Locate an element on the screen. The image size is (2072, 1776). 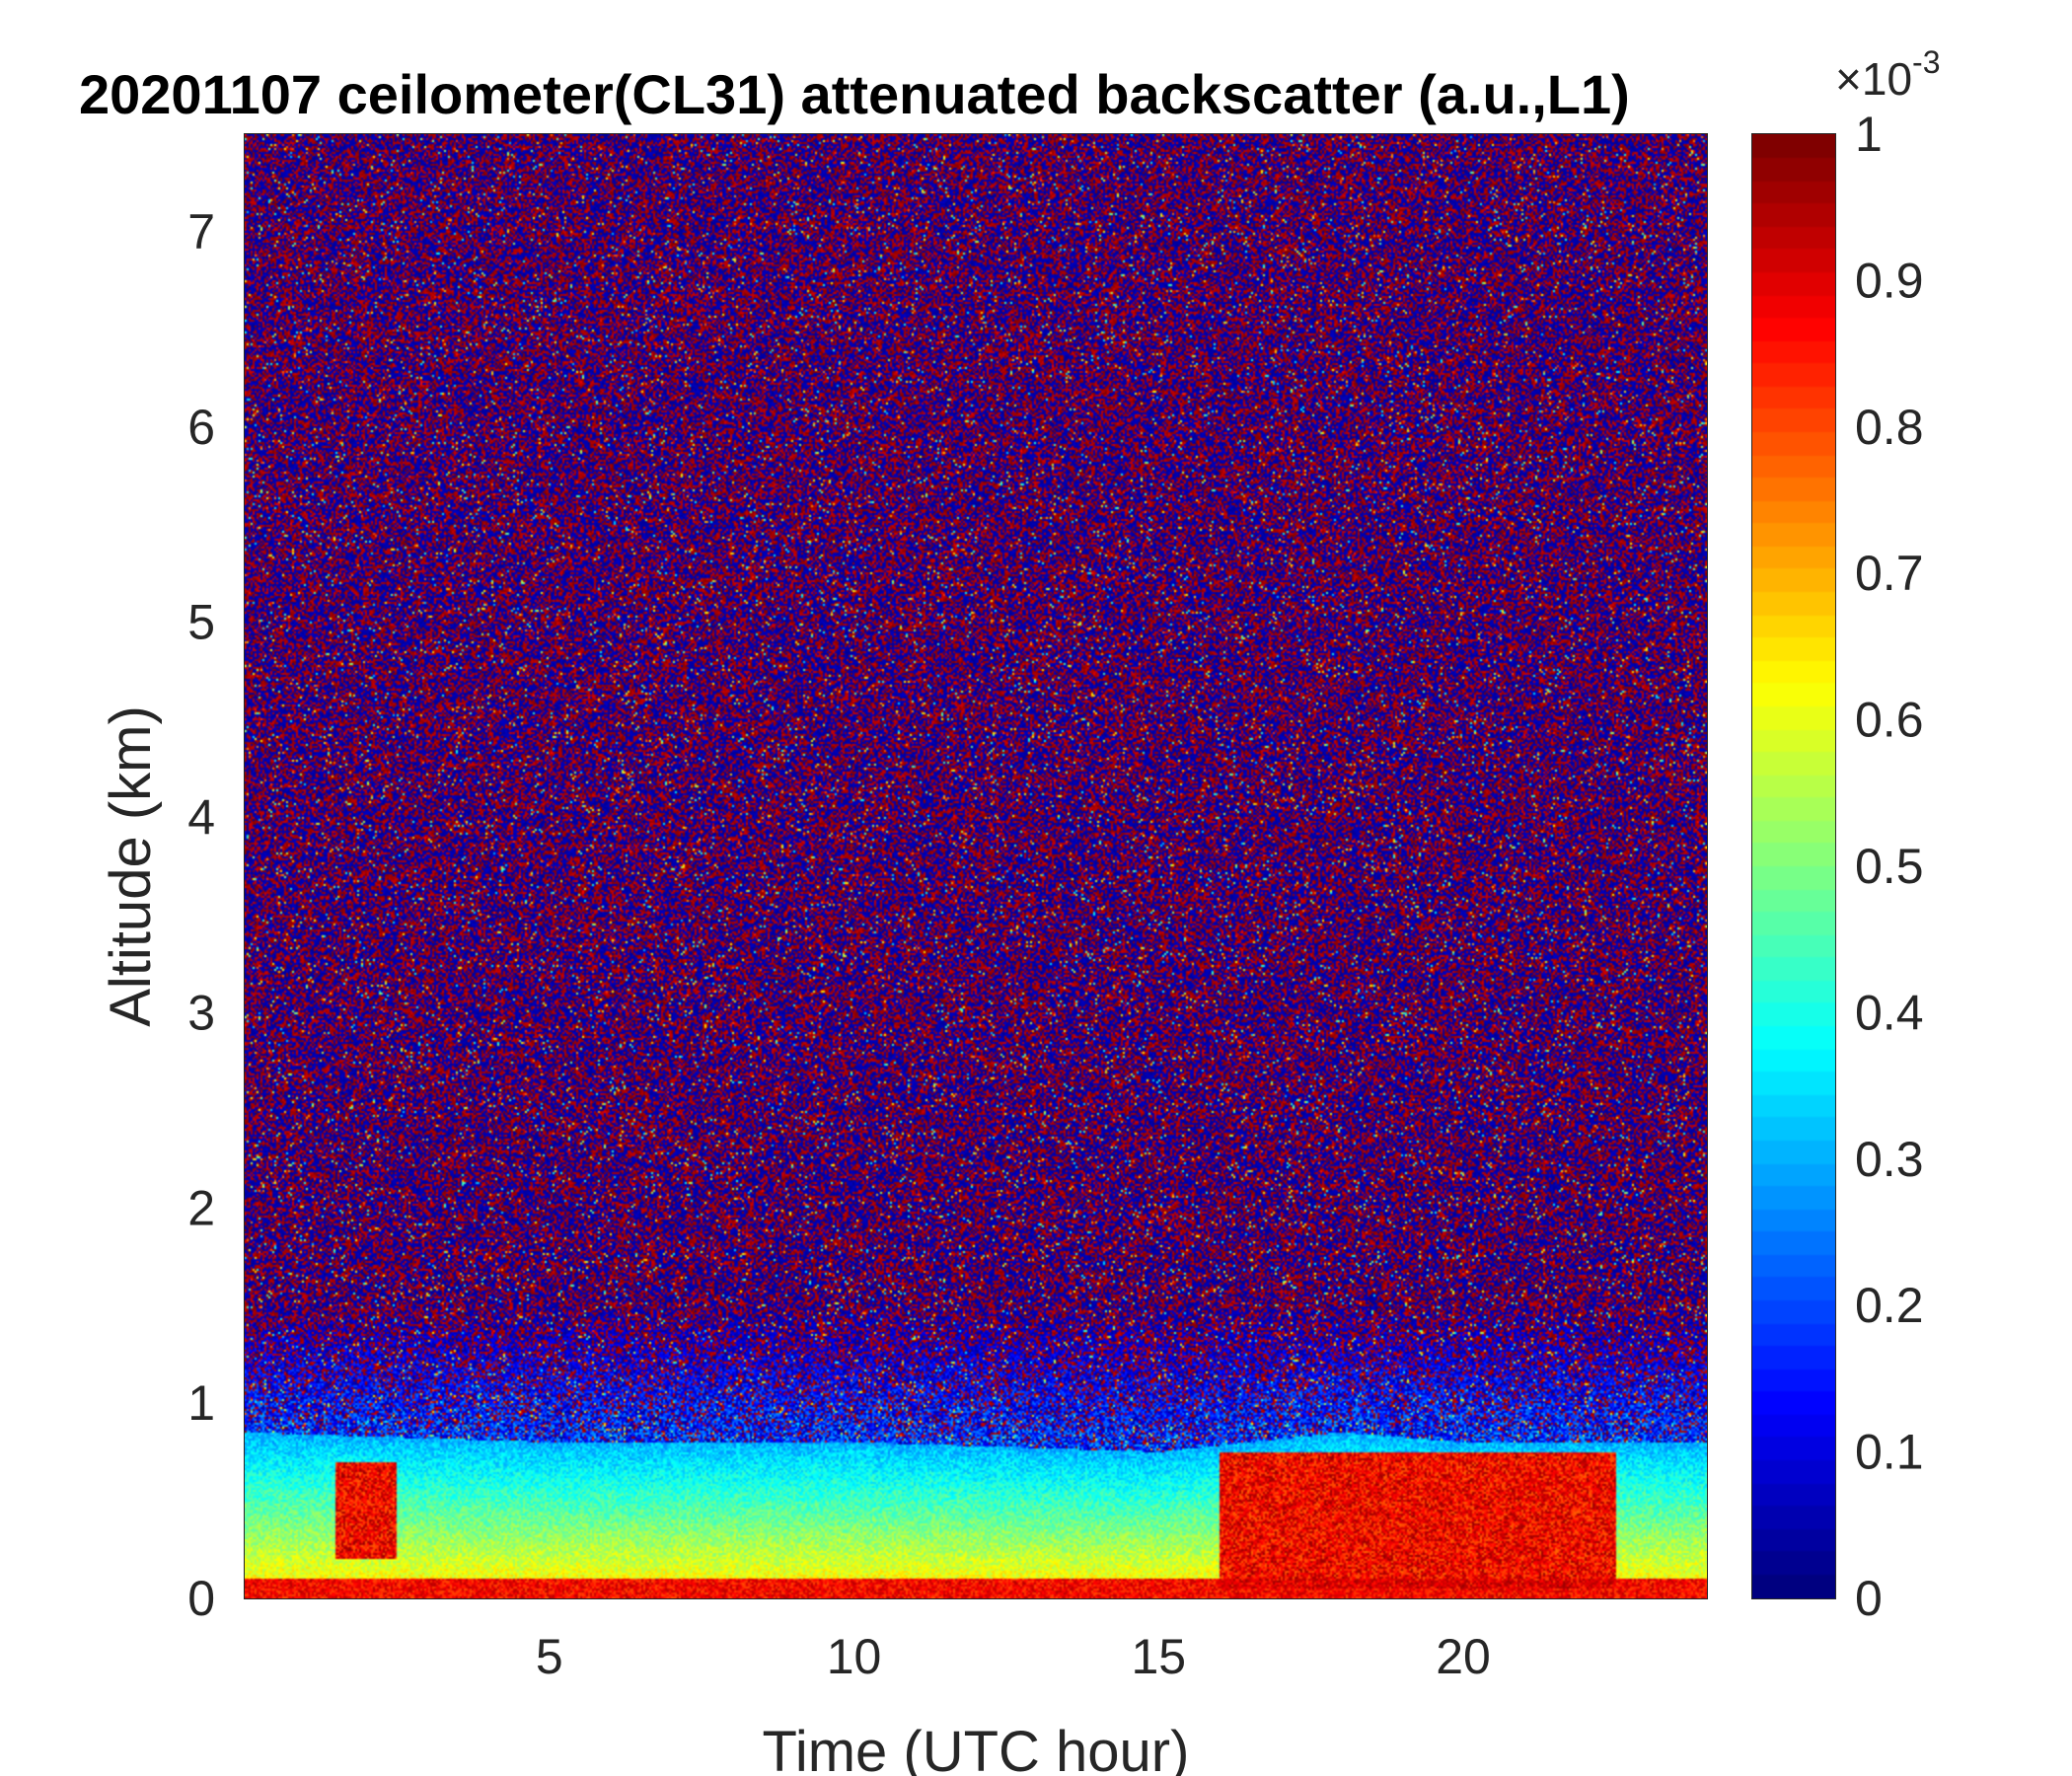
x-tick-label: 20 is located at coordinates (1463, 1657).